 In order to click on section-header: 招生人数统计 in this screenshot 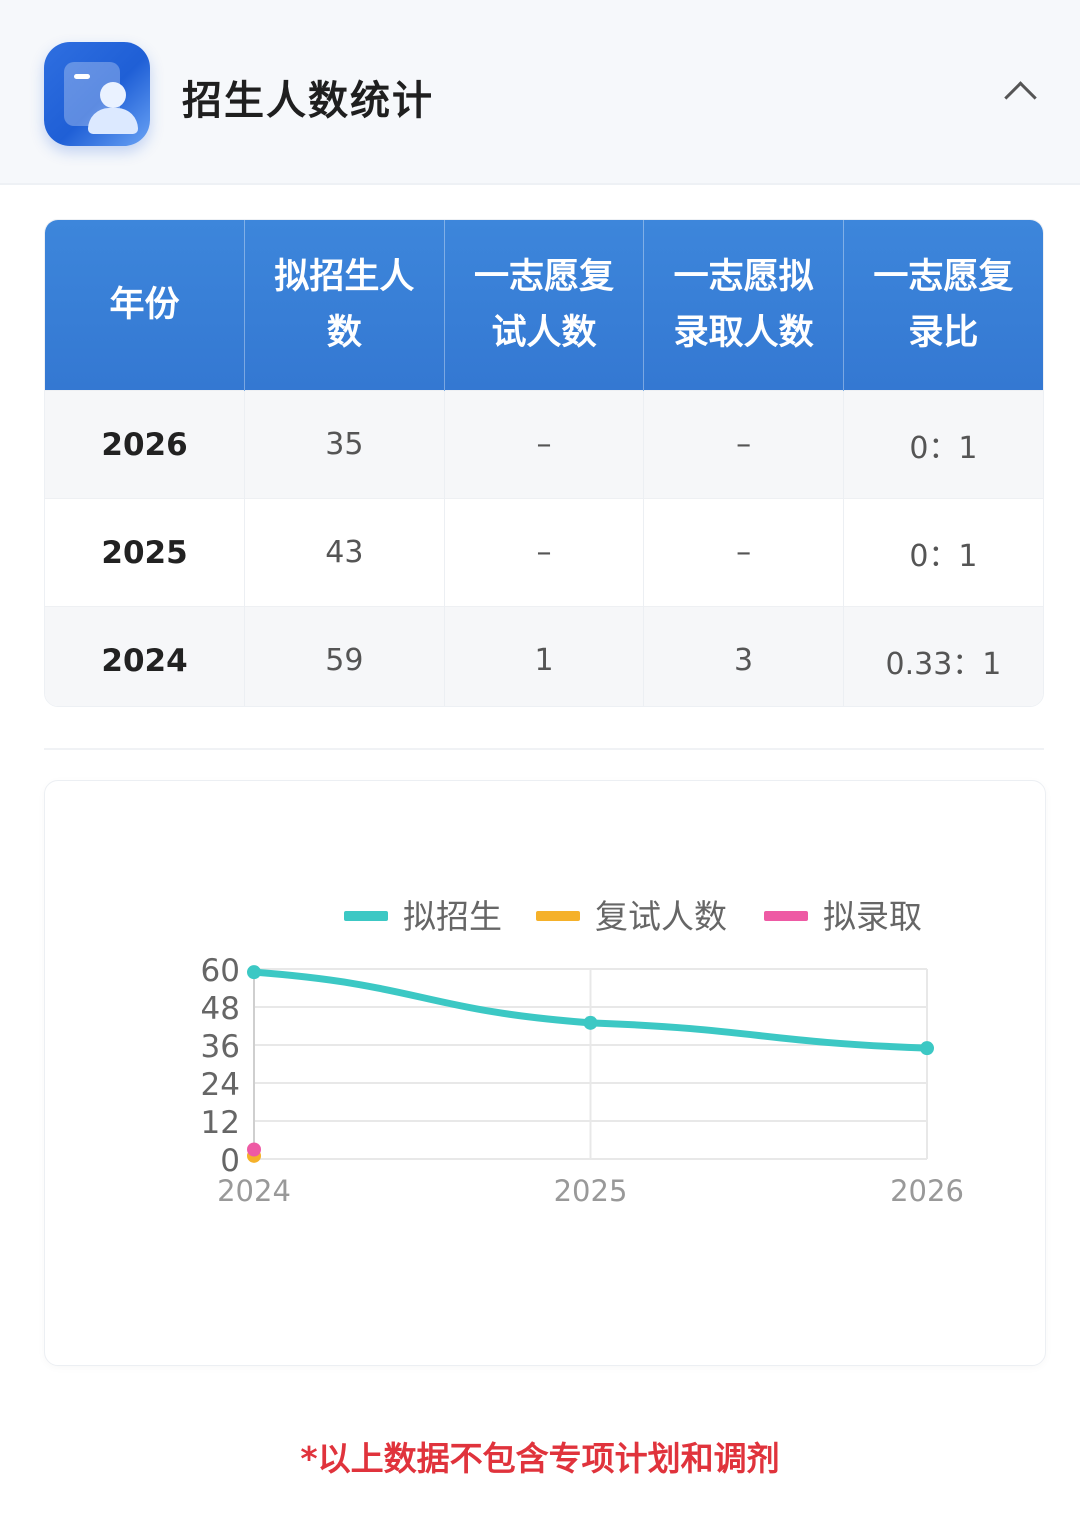, I will do `click(540, 92)`.